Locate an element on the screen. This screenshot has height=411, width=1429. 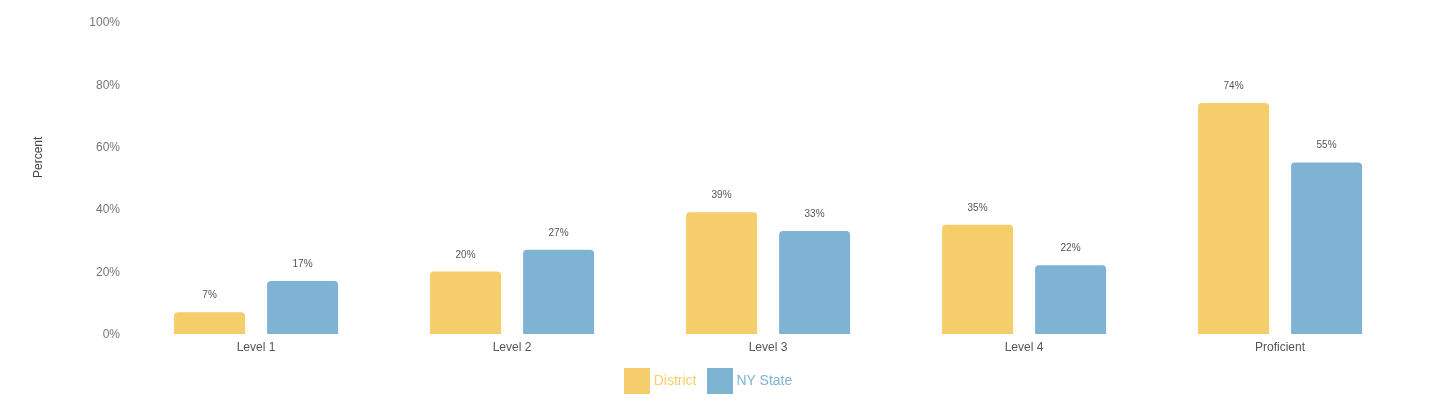
data-label: 55% is located at coordinates (1326, 145).